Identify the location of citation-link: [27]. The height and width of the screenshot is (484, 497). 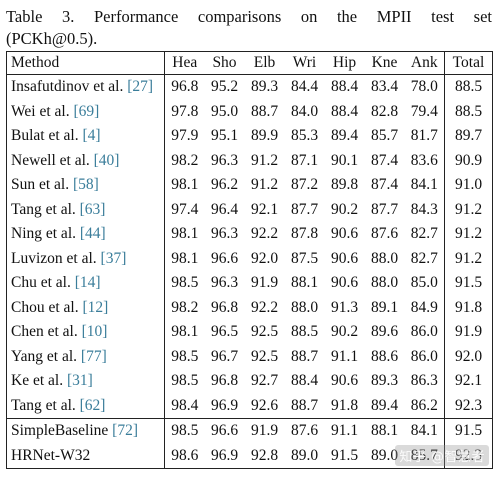
(140, 87).